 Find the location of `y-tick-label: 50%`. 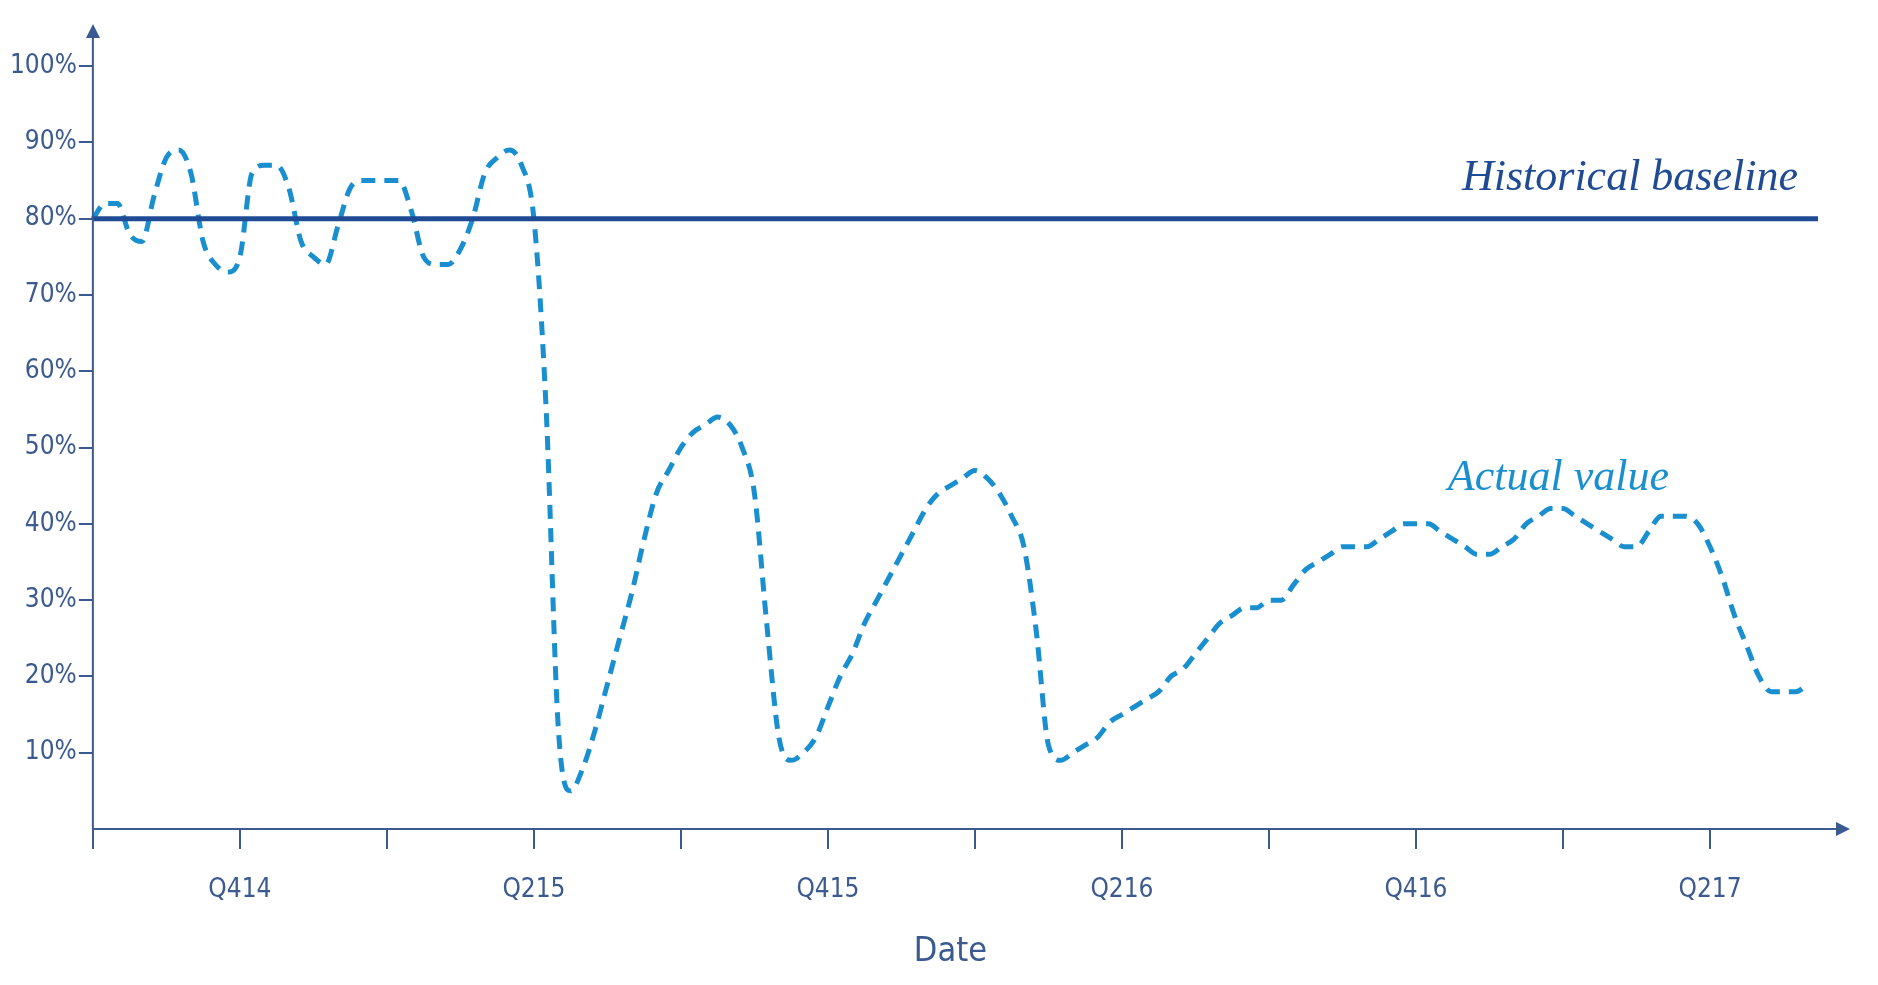

y-tick-label: 50% is located at coordinates (50, 445).